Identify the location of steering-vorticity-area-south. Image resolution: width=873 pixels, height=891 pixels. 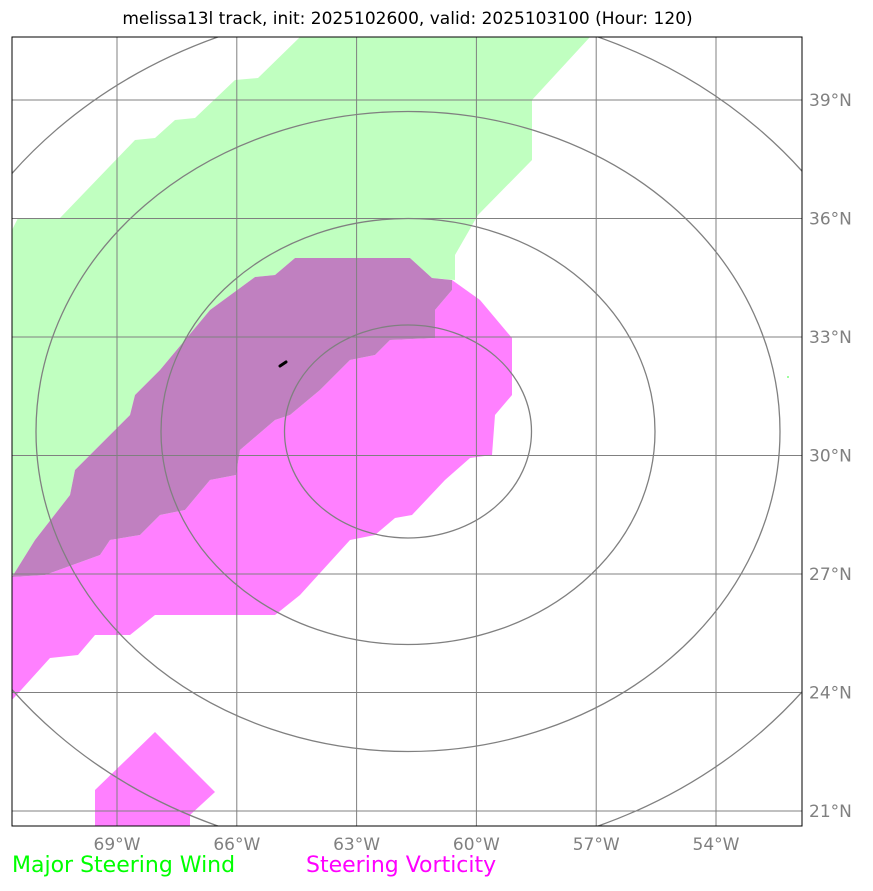
(155, 779).